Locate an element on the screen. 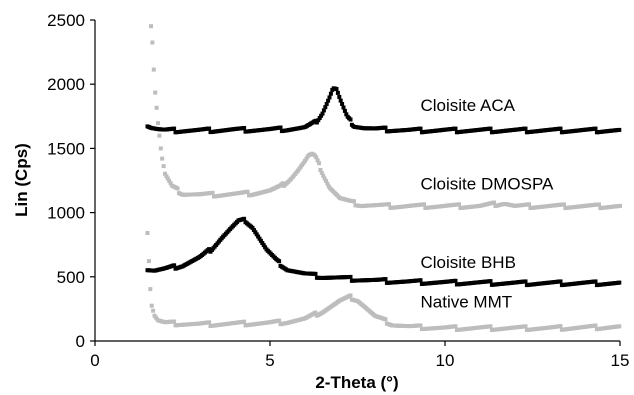 This screenshot has width=634, height=395. y-tick-label: 1000 is located at coordinates (66, 213).